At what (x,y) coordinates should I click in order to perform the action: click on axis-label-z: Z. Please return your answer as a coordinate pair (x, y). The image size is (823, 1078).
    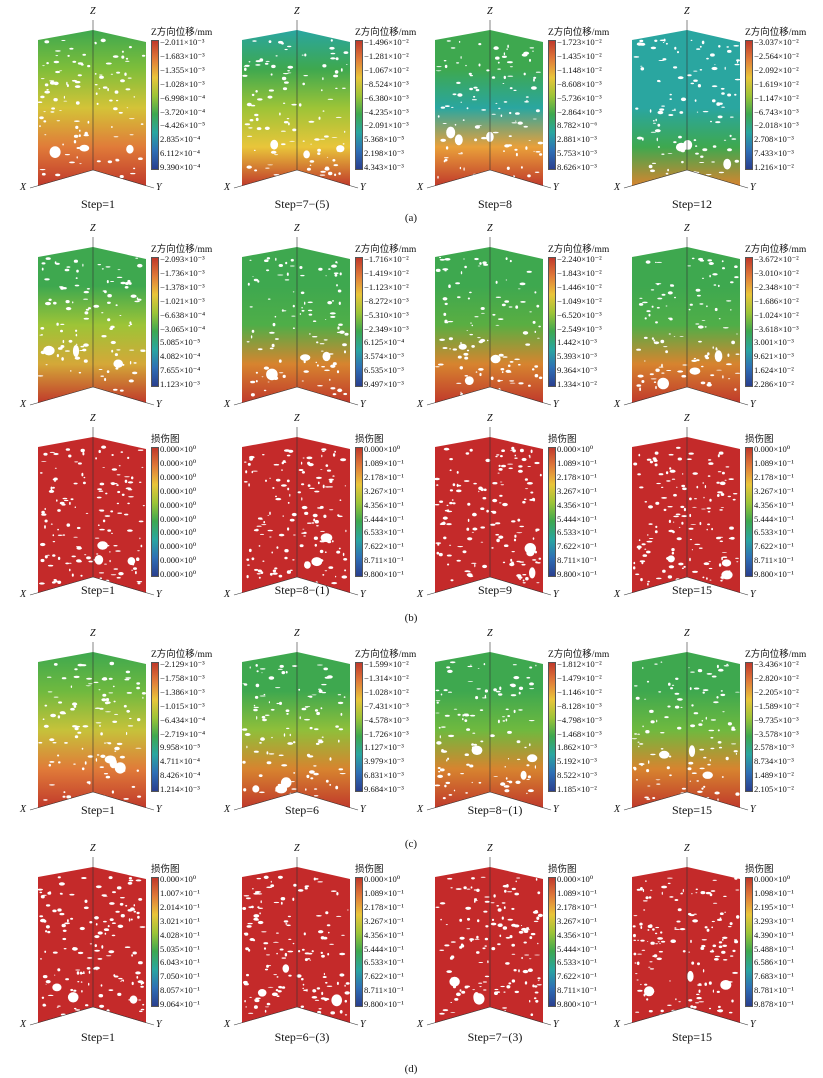
    Looking at the image, I should click on (93, 418).